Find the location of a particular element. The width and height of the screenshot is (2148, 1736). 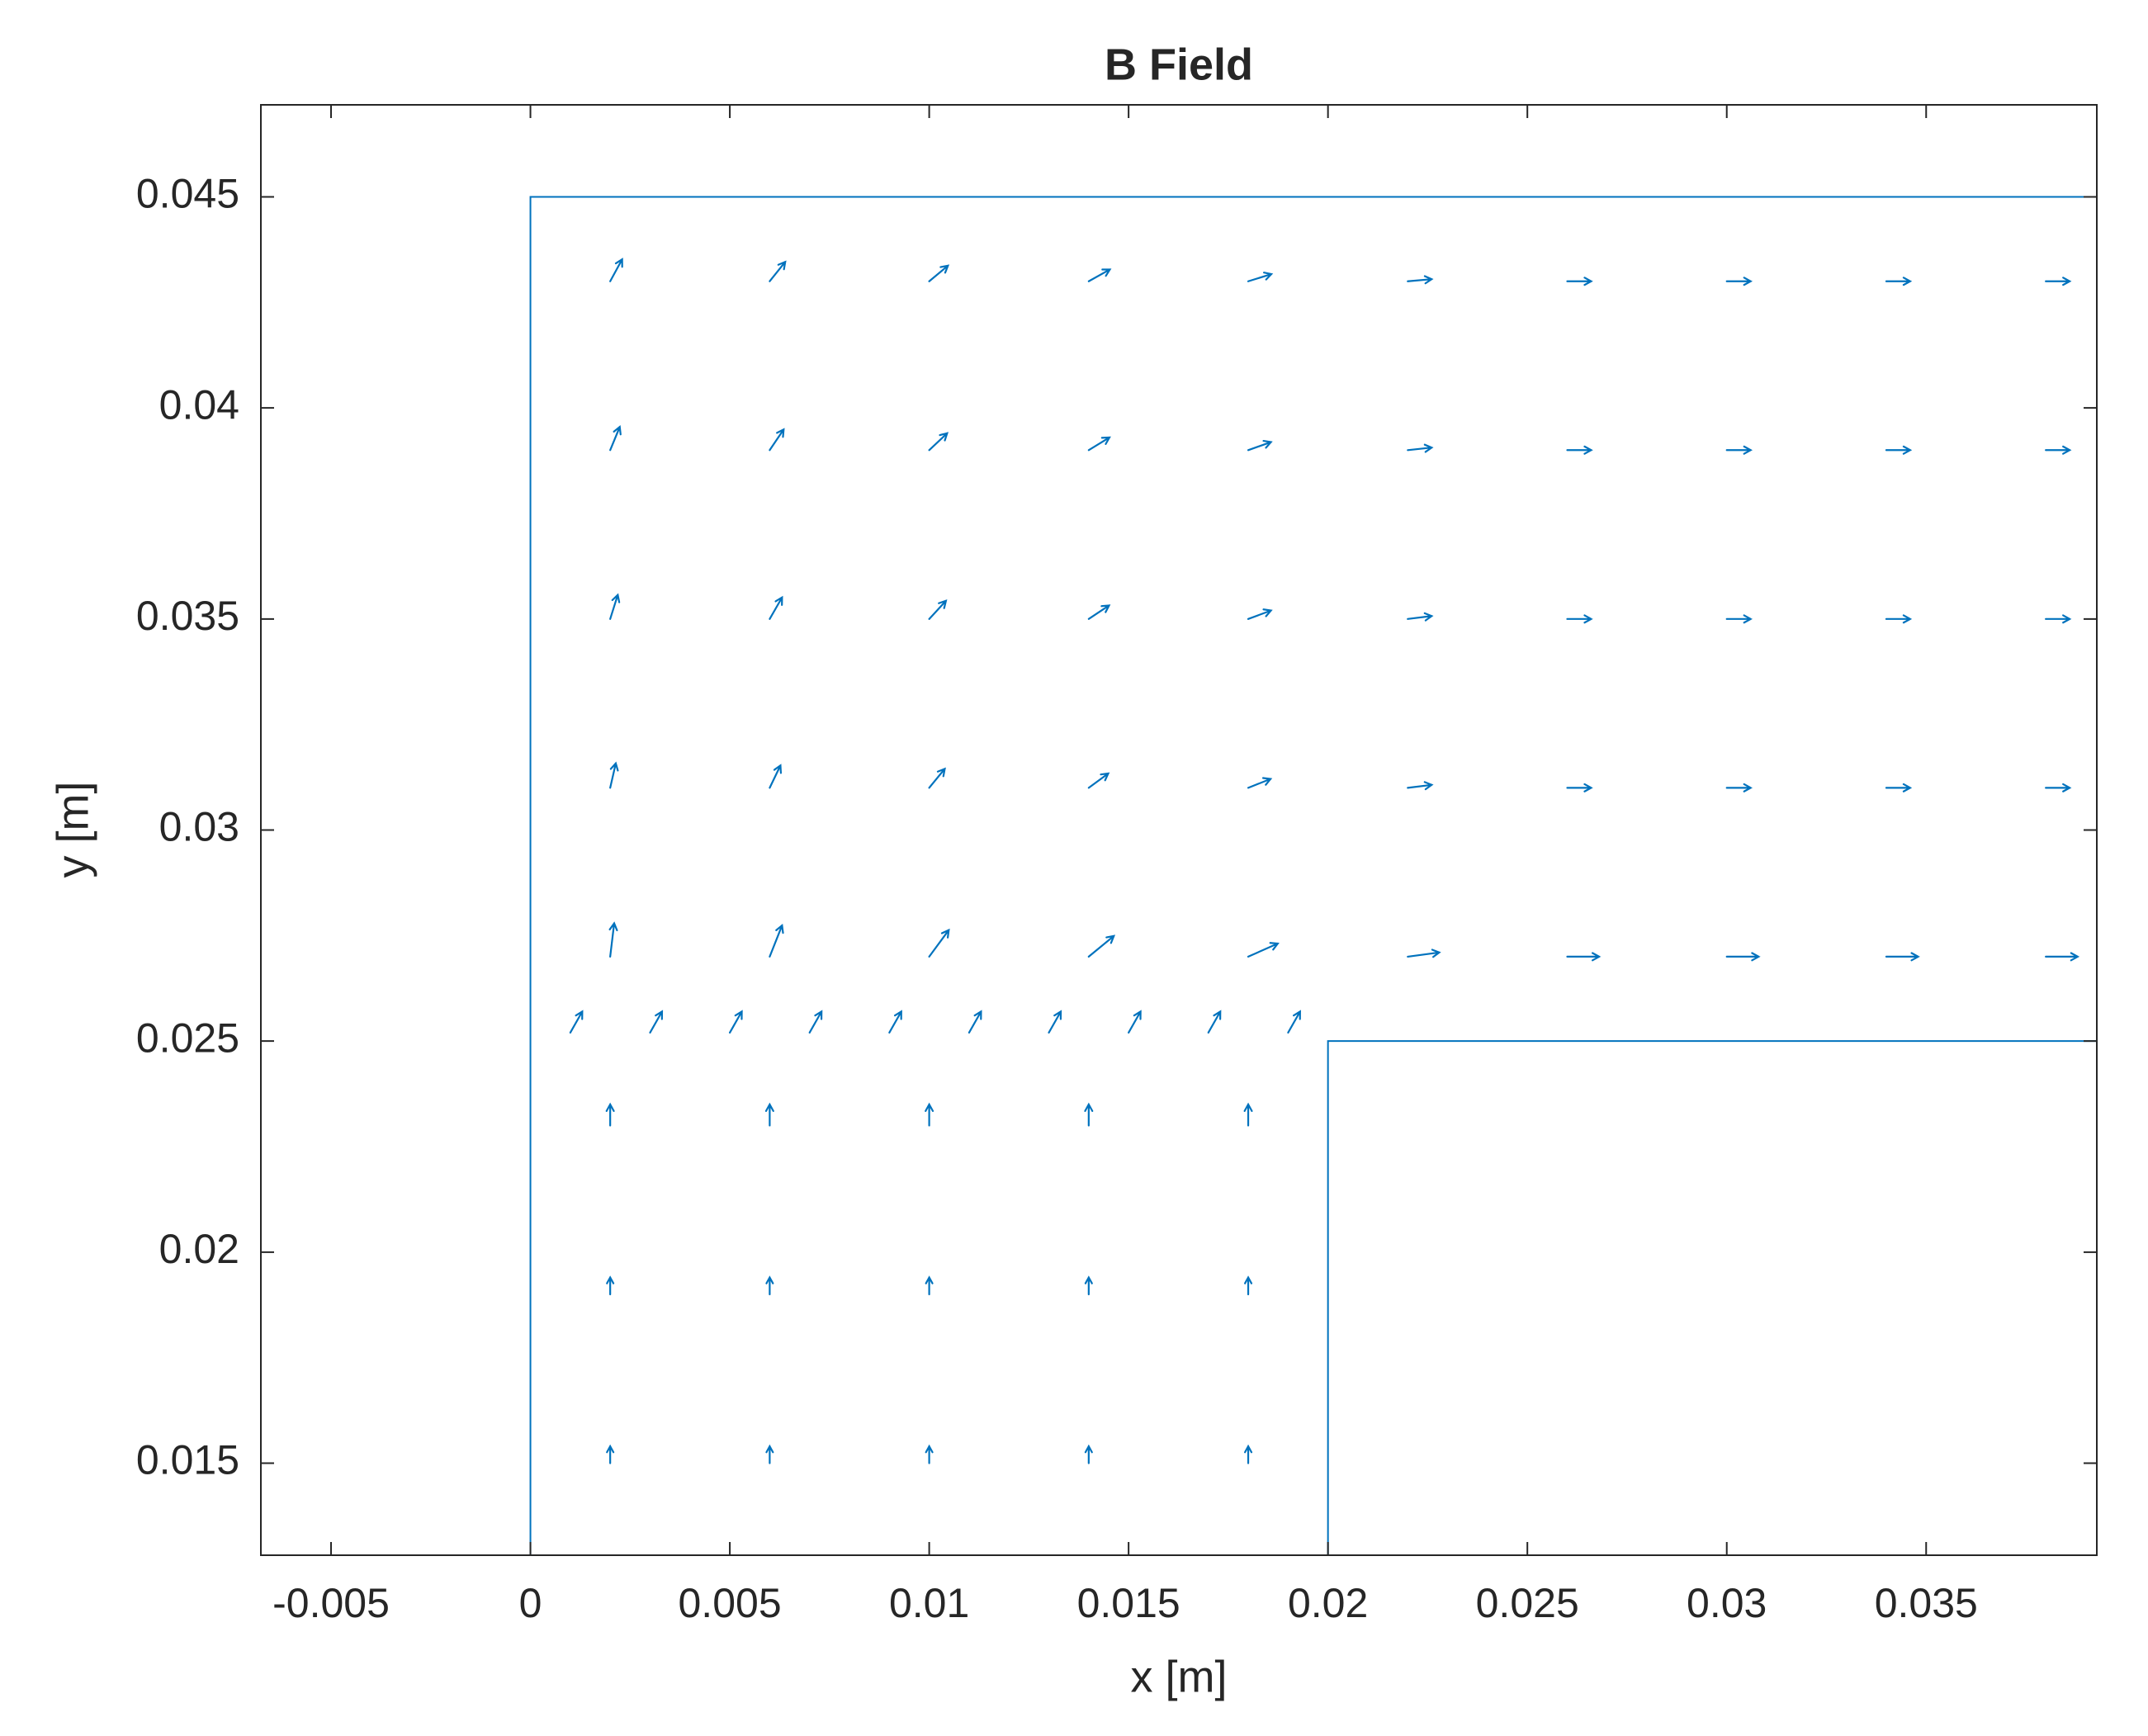

y-axis-label: y [m] is located at coordinates (72, 830).